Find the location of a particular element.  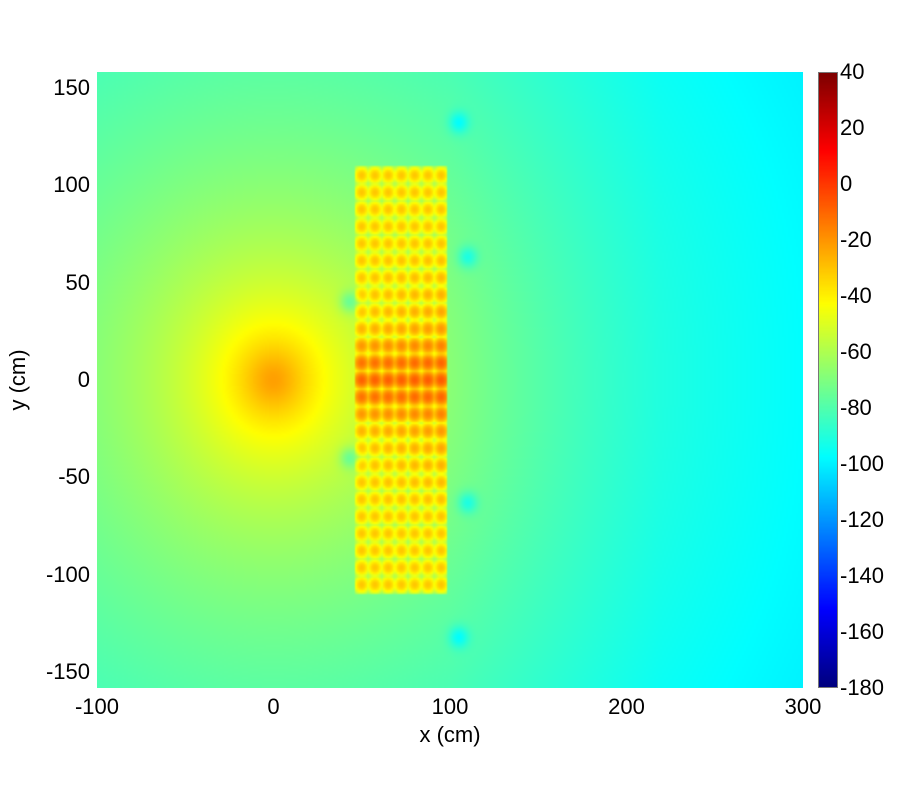

y-tick-label: 0 is located at coordinates (83, 379).